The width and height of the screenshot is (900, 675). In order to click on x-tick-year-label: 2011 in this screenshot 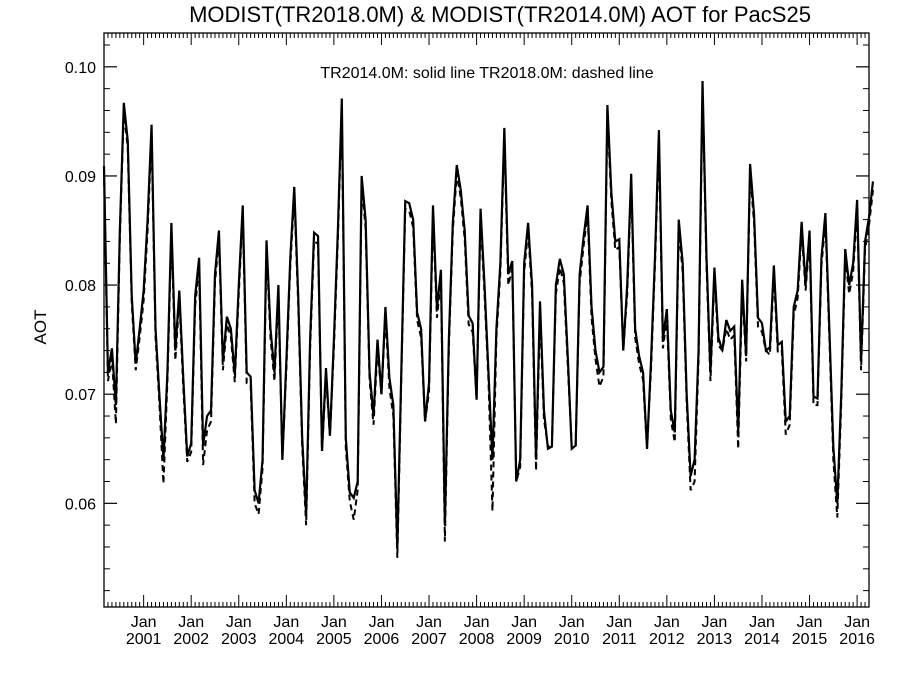, I will do `click(619, 639)`.